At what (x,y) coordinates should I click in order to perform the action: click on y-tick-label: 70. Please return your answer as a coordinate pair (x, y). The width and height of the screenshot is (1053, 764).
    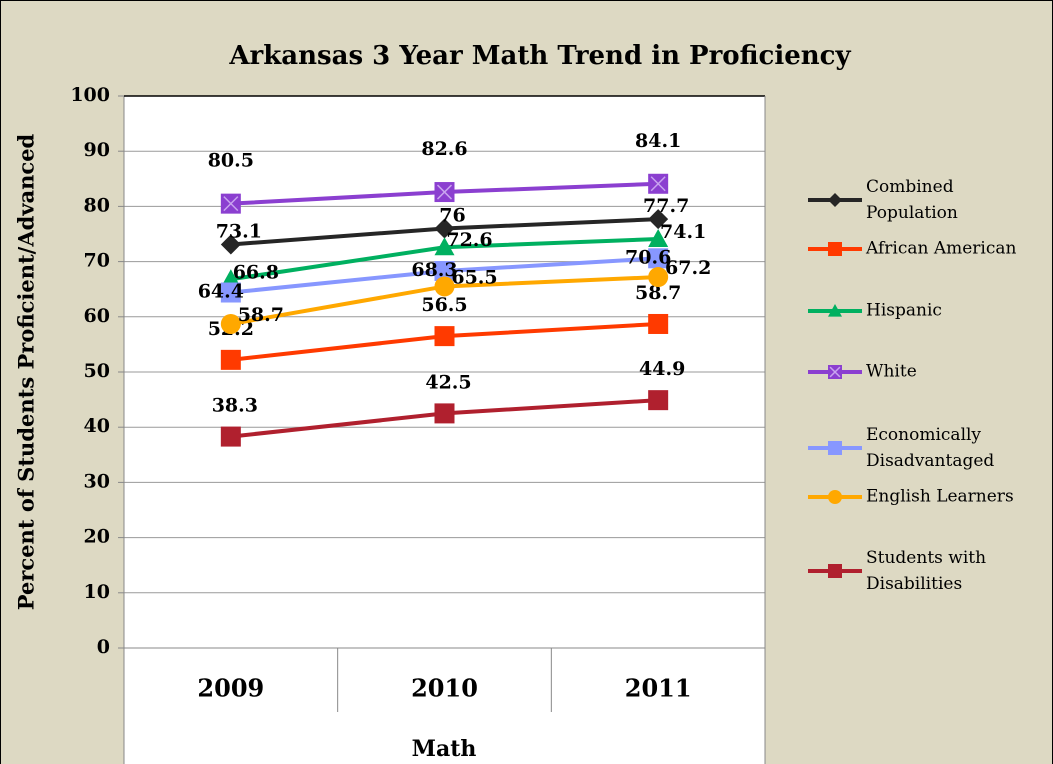
    Looking at the image, I should click on (97, 261).